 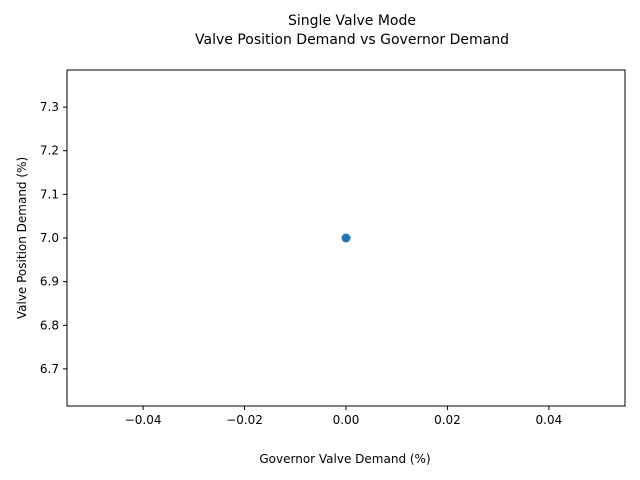 I want to click on y-tick-label: 7.2, so click(x=49, y=151).